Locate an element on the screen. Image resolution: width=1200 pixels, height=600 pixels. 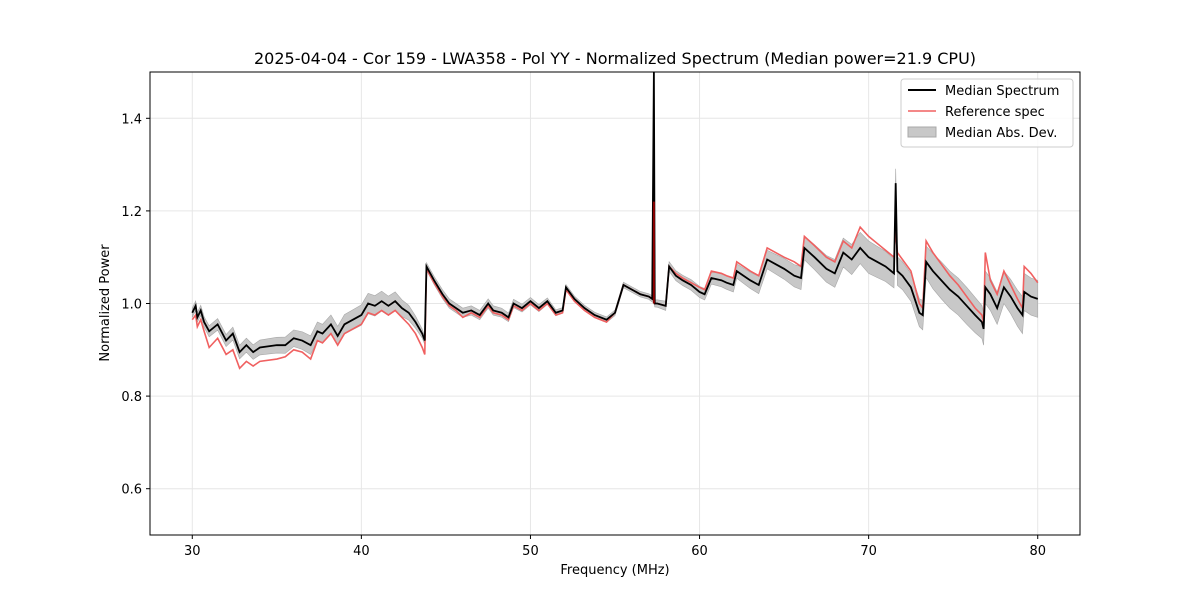
y-axis: 0.6 0.8 1.0 1.2 1.4 is located at coordinates (135, 305).